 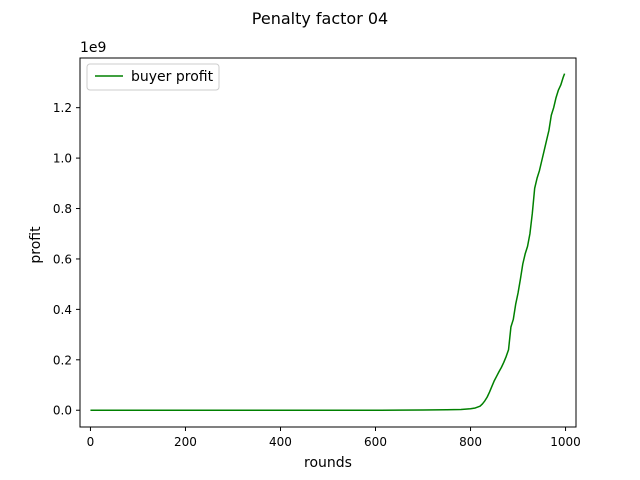 I want to click on y-offset-text: 1e9, so click(x=93, y=48).